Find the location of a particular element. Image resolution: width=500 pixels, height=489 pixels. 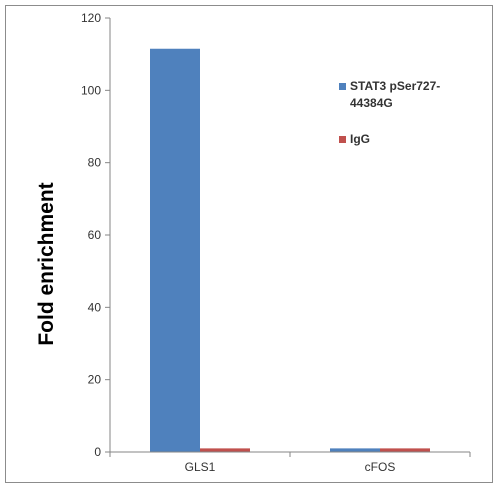

y-tick-label: 120 is located at coordinates (91, 18).